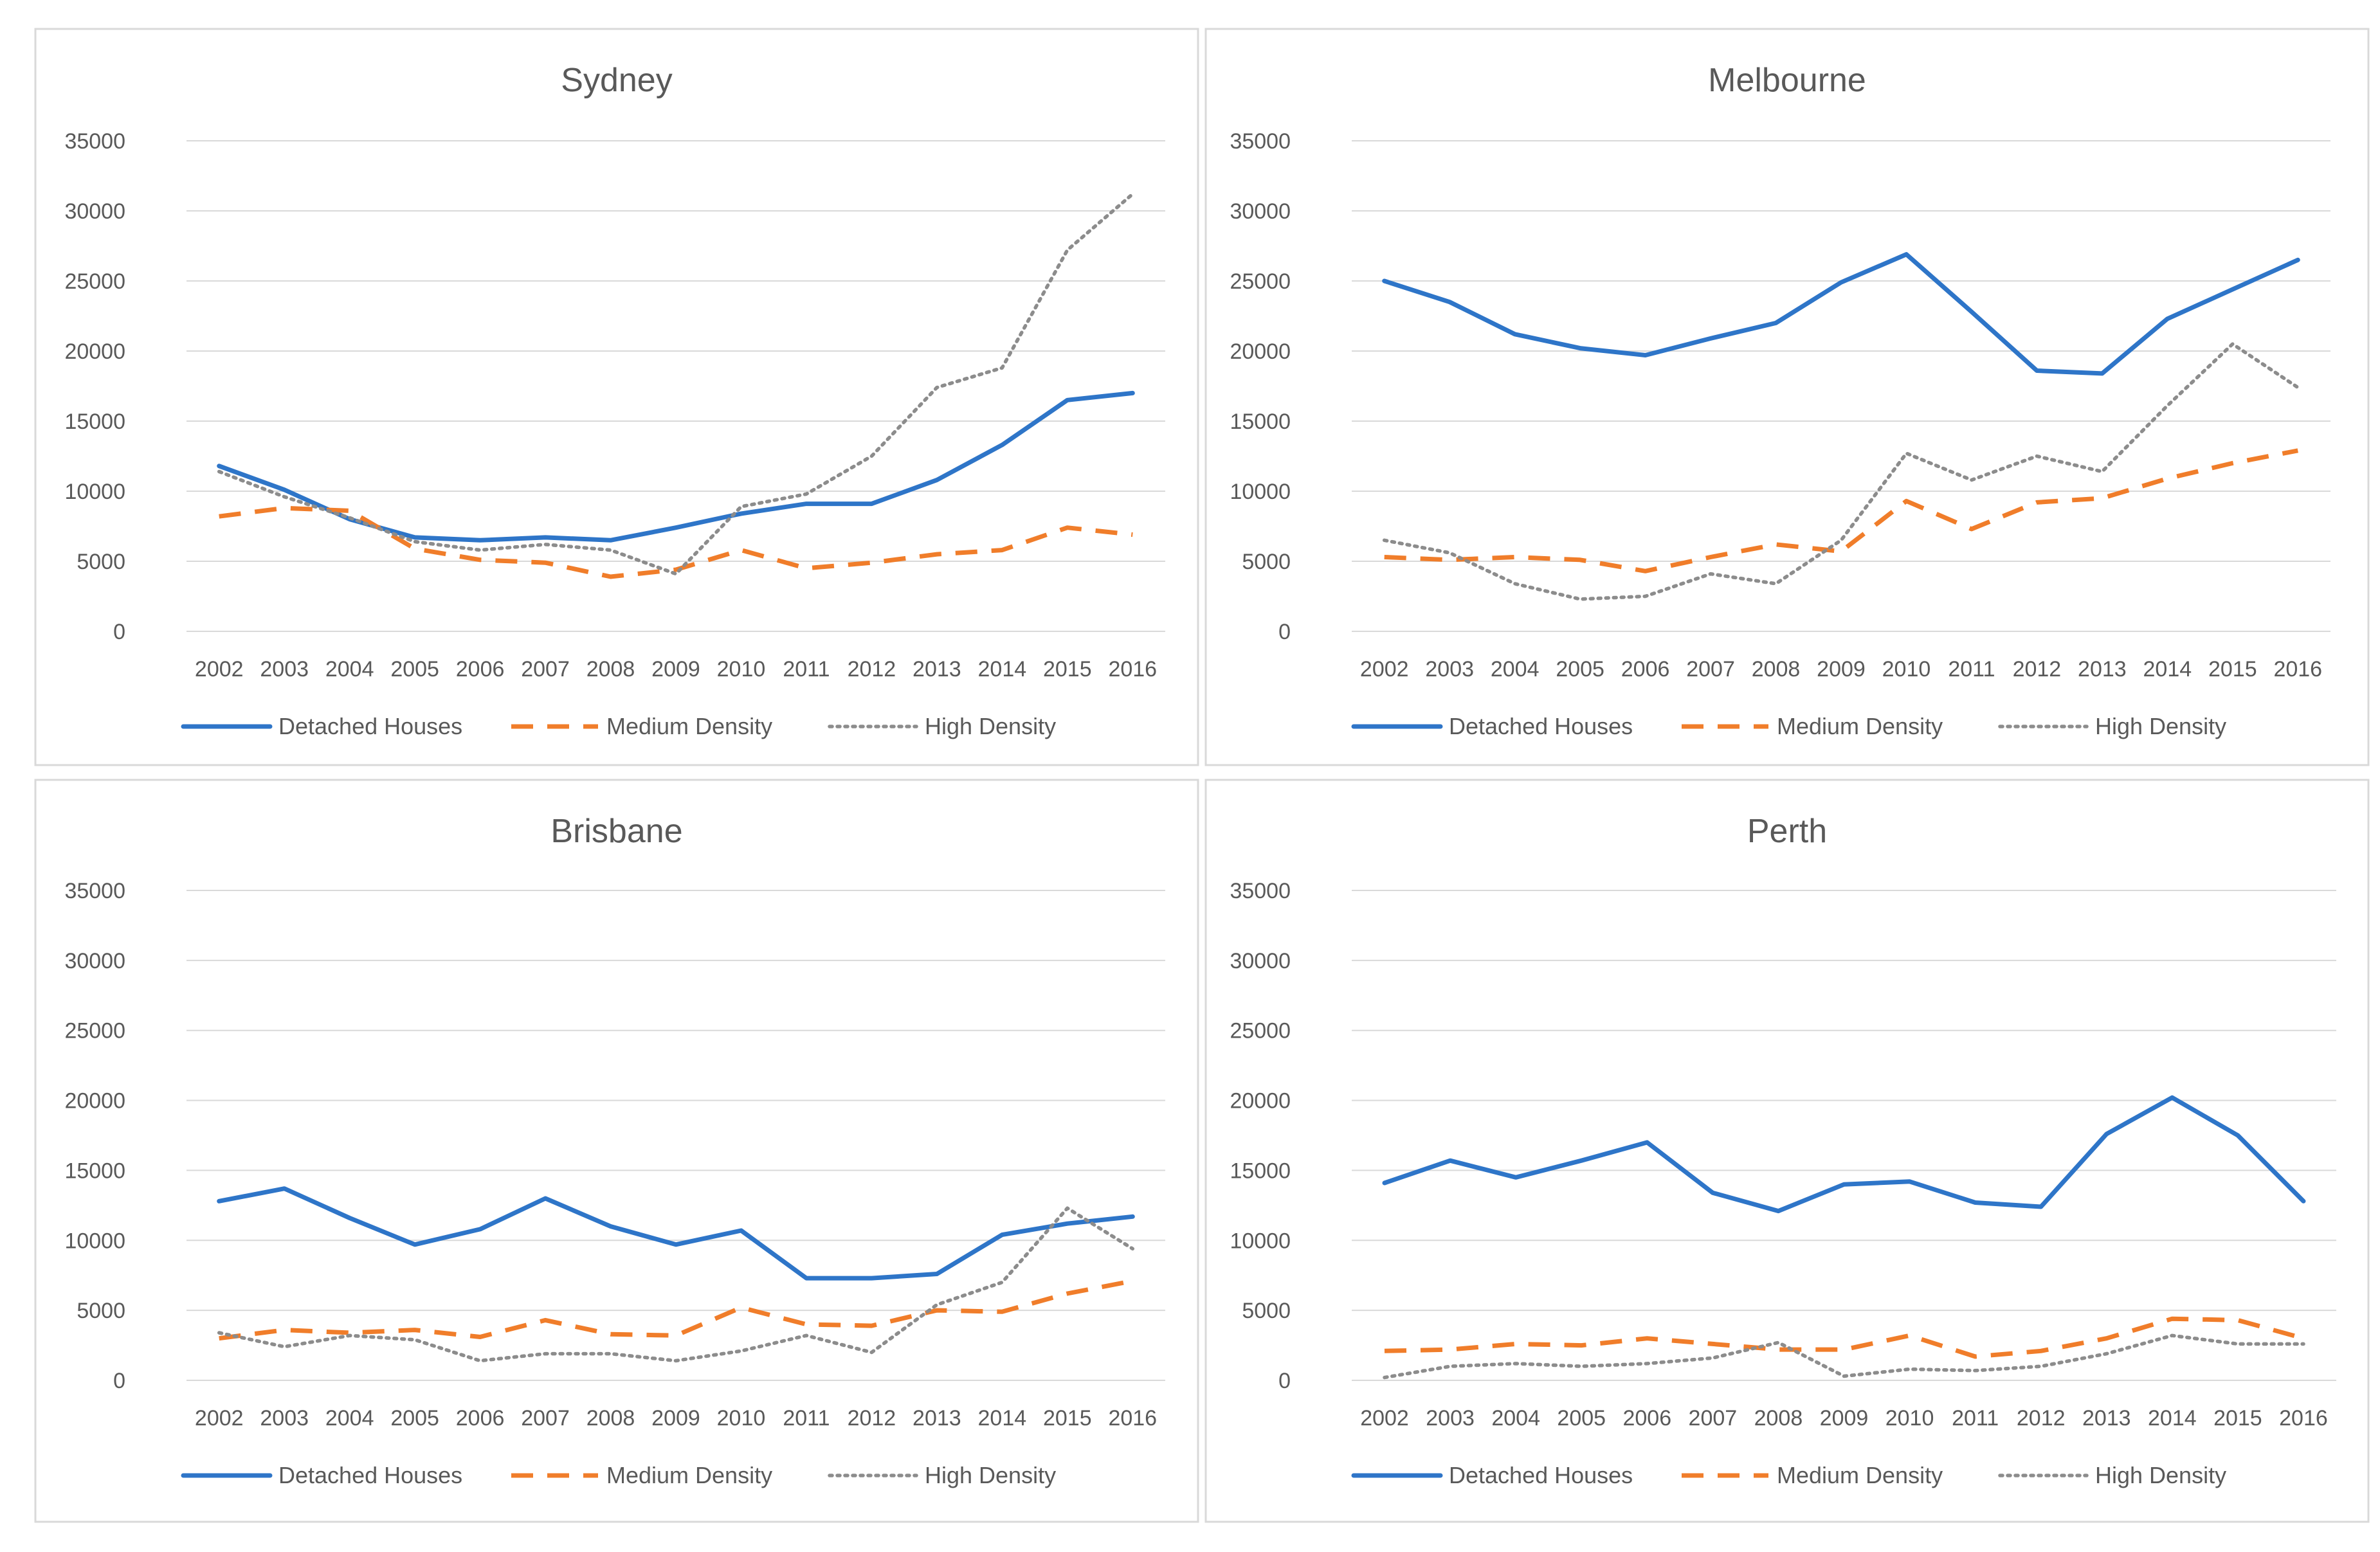 Image resolution: width=2380 pixels, height=1552 pixels. I want to click on chart-title: Sydney, so click(616, 80).